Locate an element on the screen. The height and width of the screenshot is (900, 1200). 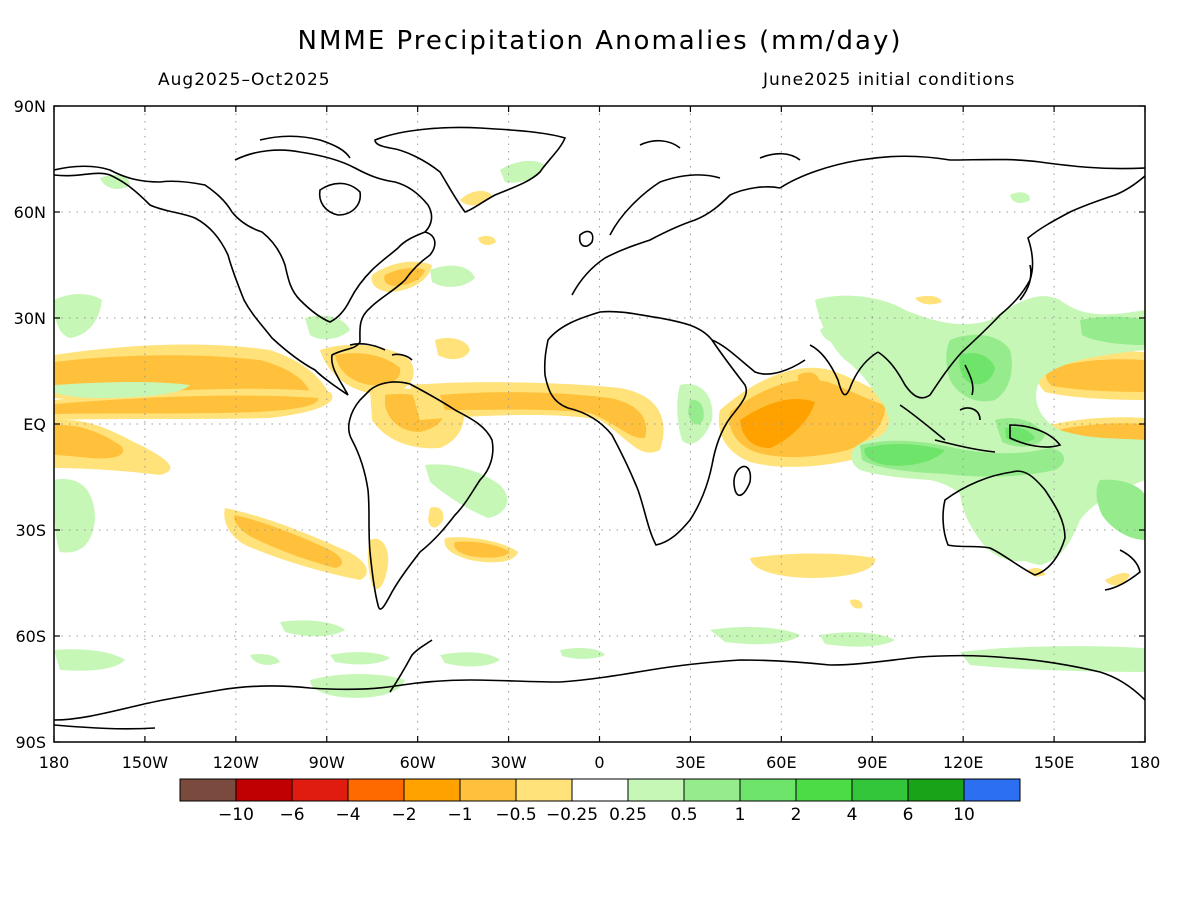
colorbar-label: 0.5 is located at coordinates (683, 815).